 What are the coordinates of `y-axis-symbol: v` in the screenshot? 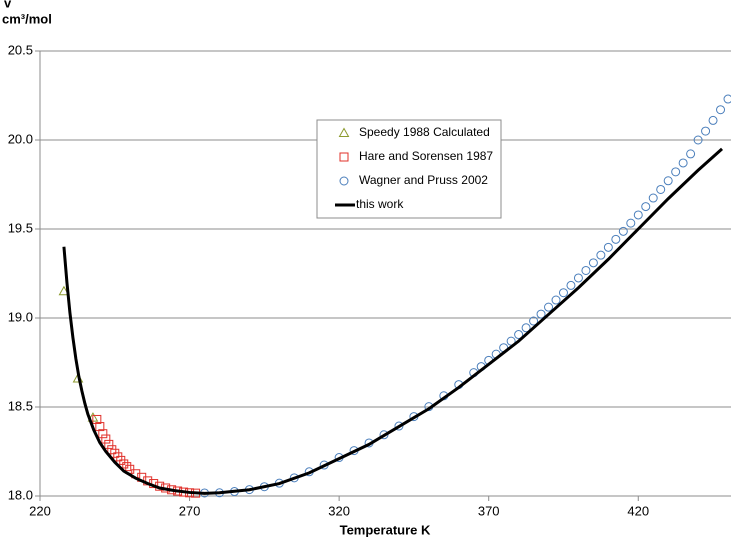 It's located at (8, 5).